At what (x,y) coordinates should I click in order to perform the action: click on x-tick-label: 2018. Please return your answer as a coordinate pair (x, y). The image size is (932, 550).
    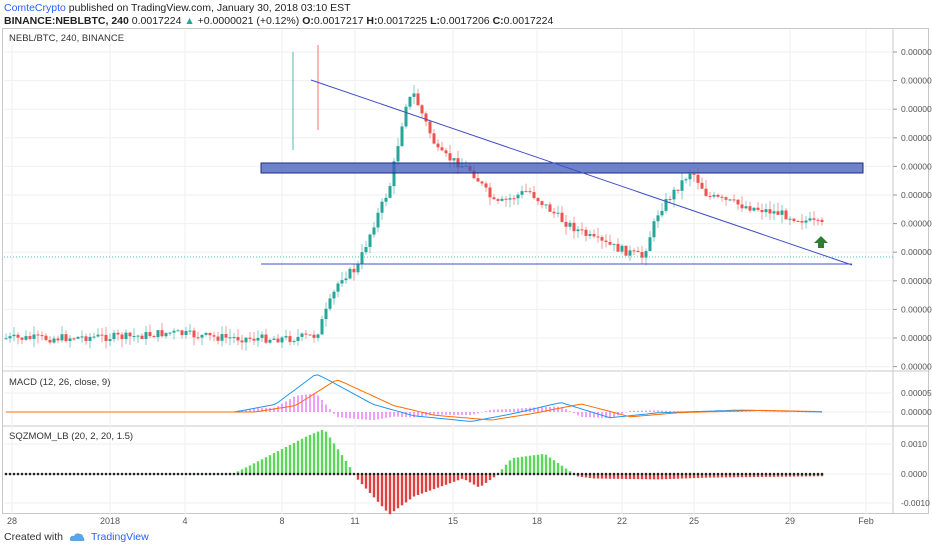
    Looking at the image, I should click on (110, 521).